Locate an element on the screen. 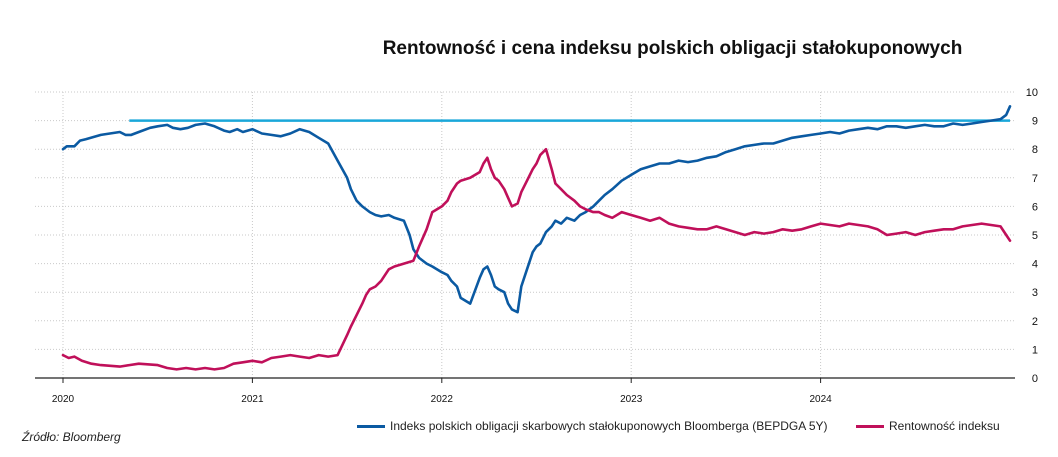  source-note: Źródło: Bloomberg is located at coordinates (71, 437).